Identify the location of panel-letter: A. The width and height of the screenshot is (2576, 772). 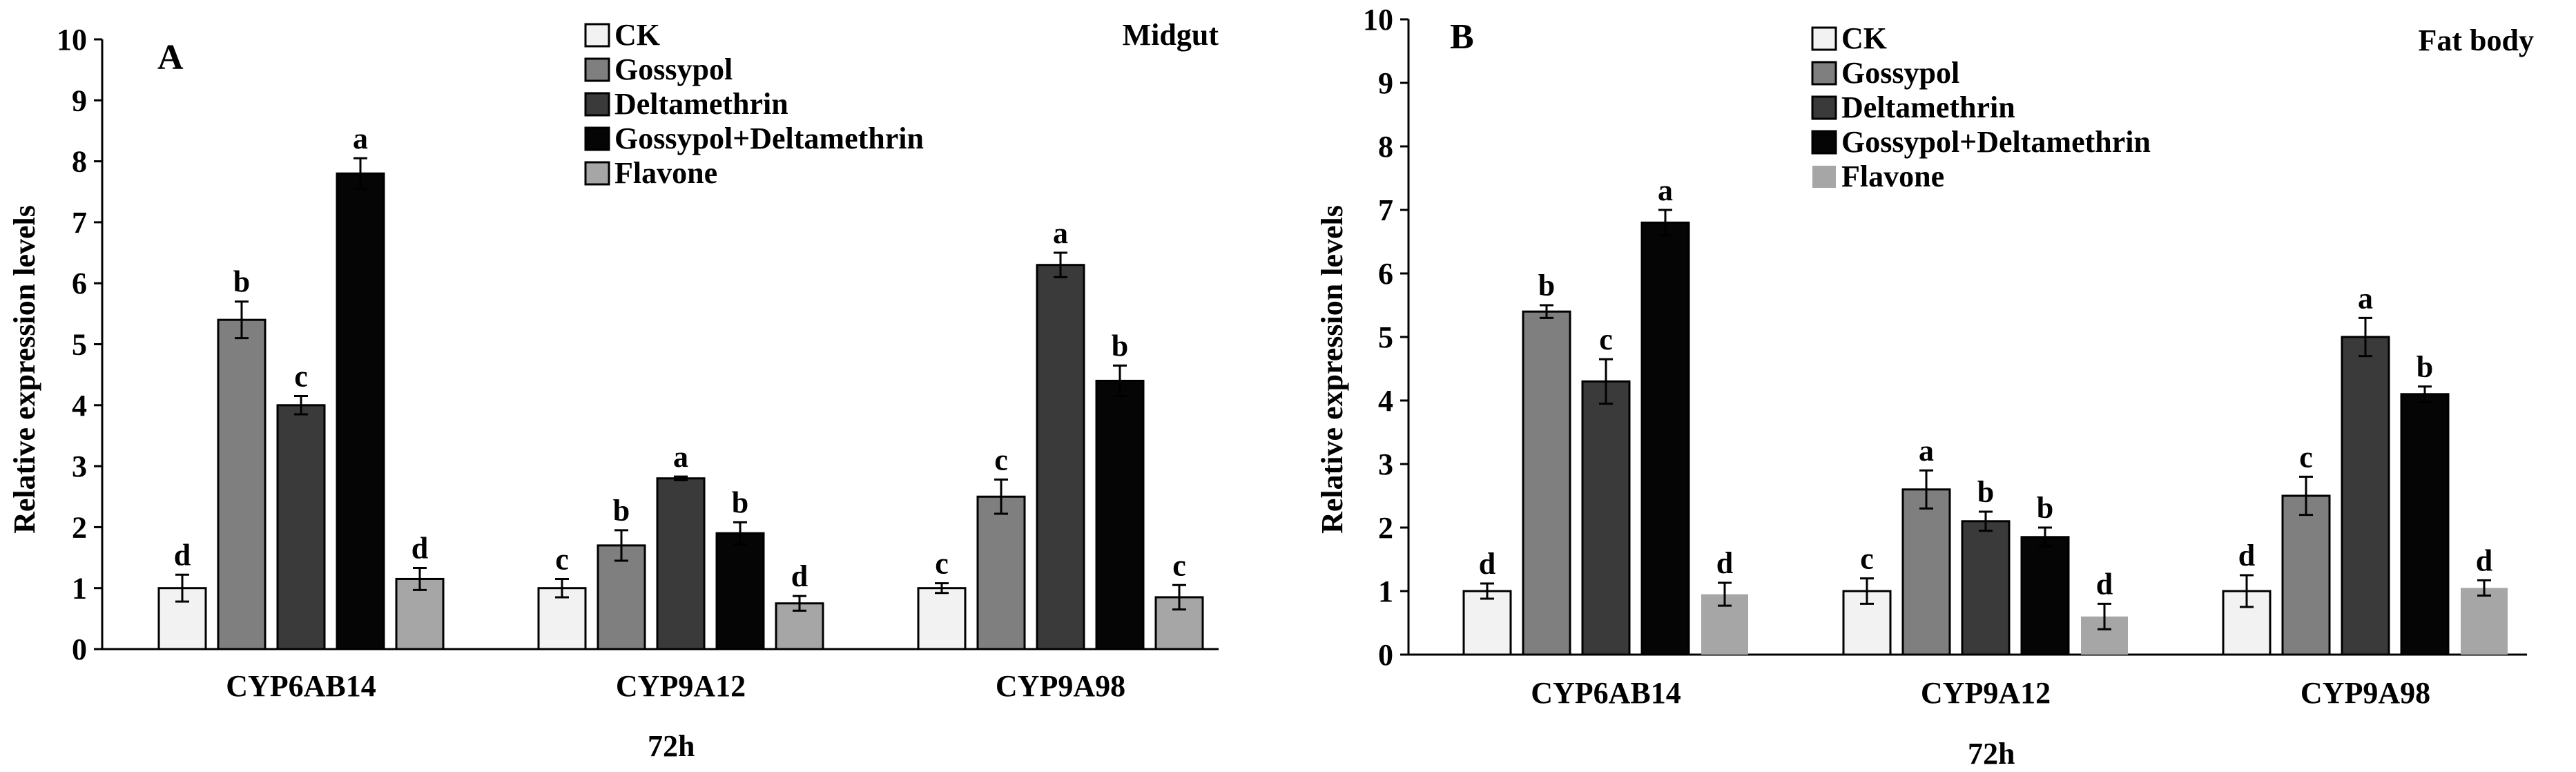
(170, 57).